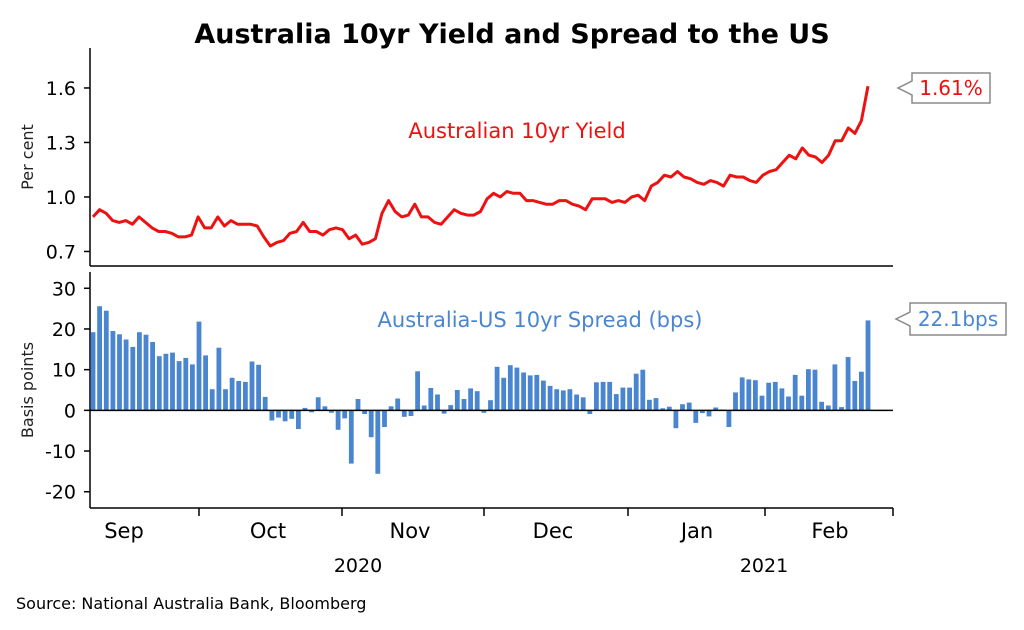  Describe the element at coordinates (61, 198) in the screenshot. I see `yield-y-tick-label: 1.0` at that location.